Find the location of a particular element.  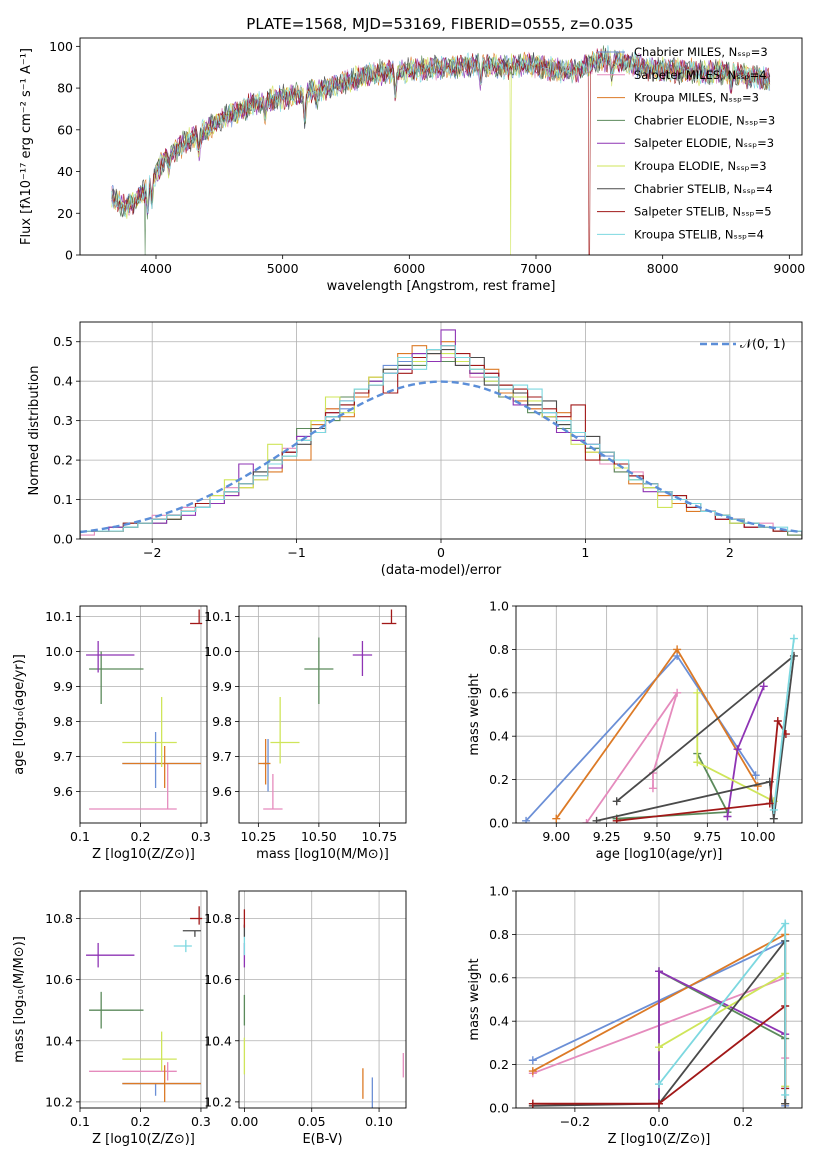

y-axis-label: Flux [fλ10⁻¹⁷ erg cm⁻² s⁻¹ A⁻¹] is located at coordinates (26, 146).